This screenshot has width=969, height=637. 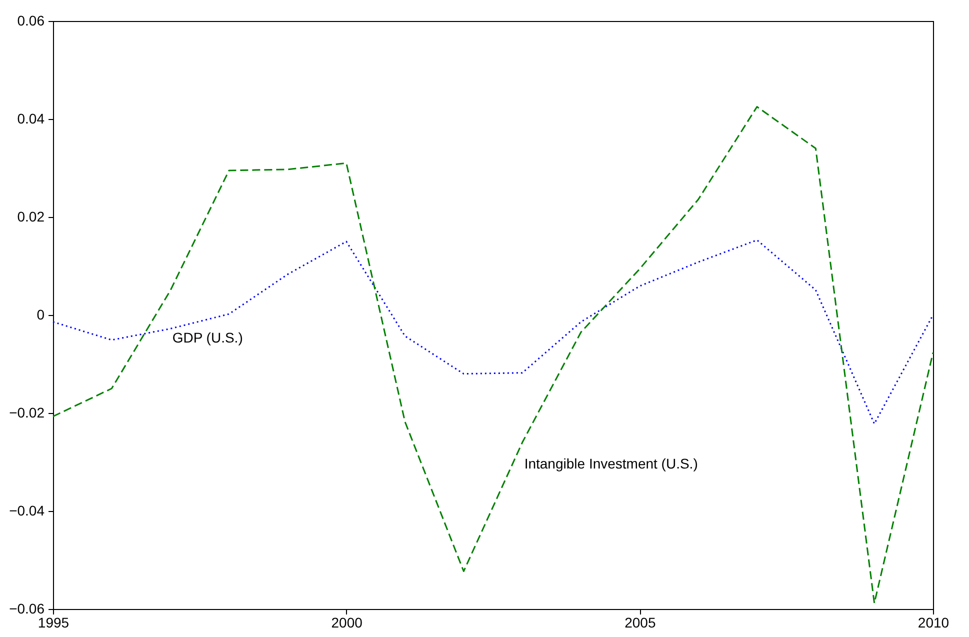 I want to click on series-label: GDP (U.S.), so click(x=207, y=338).